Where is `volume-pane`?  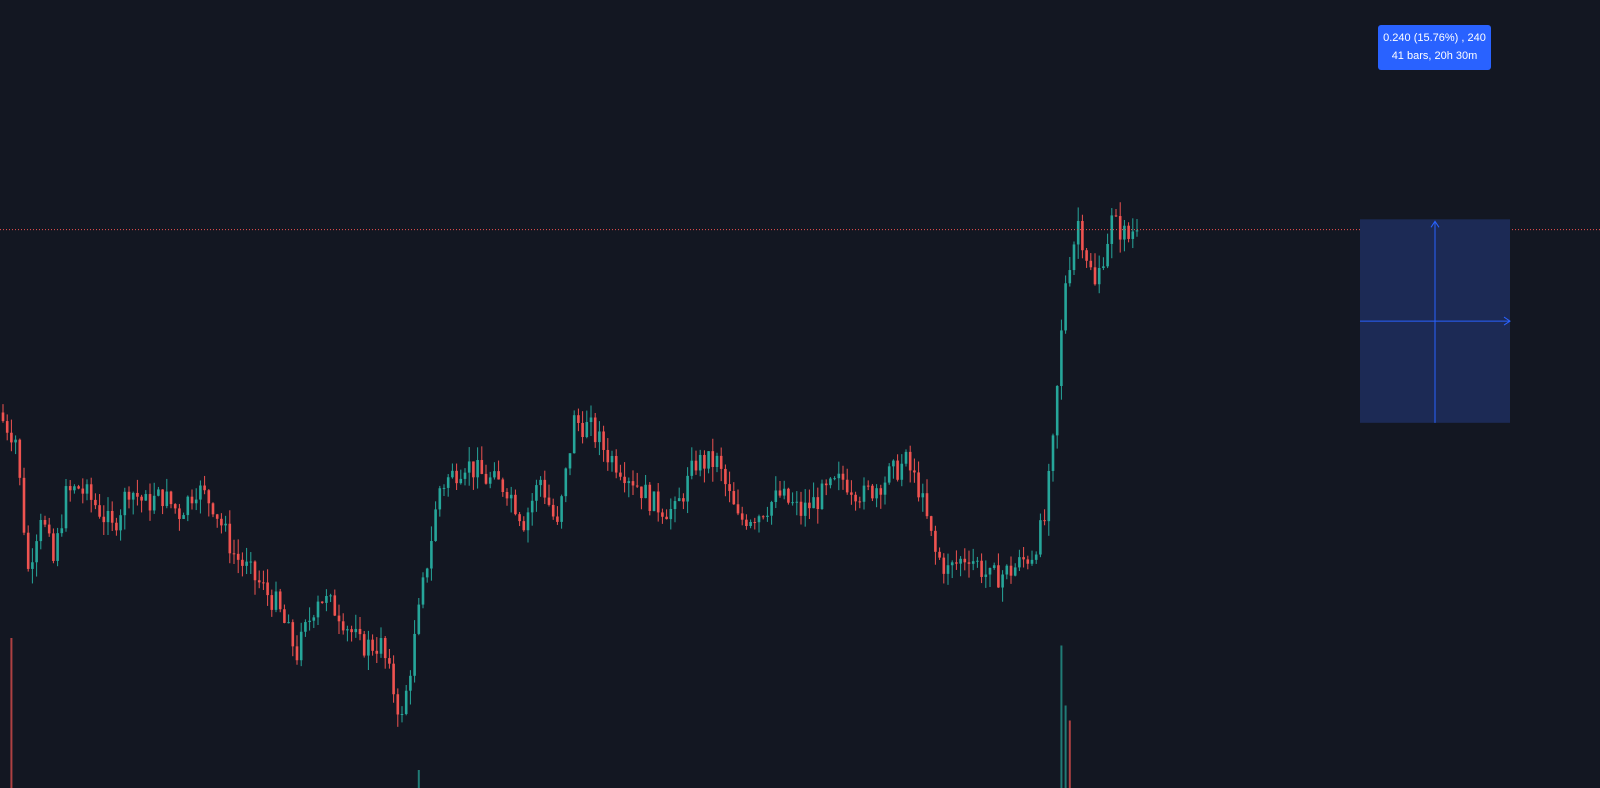
volume-pane is located at coordinates (540, 713).